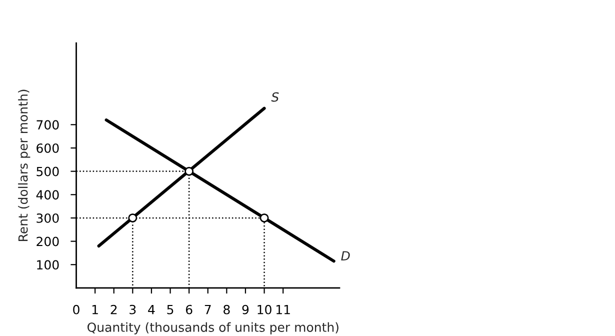 The image size is (615, 336). Describe the element at coordinates (245, 309) in the screenshot. I see `x-tick-label: 9` at that location.